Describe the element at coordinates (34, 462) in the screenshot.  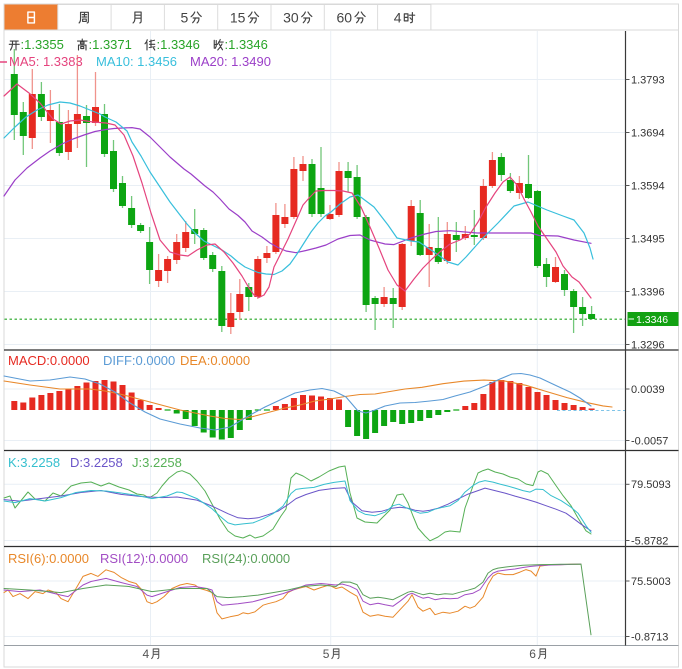
I see `svg-text: K:3.2258` at that location.